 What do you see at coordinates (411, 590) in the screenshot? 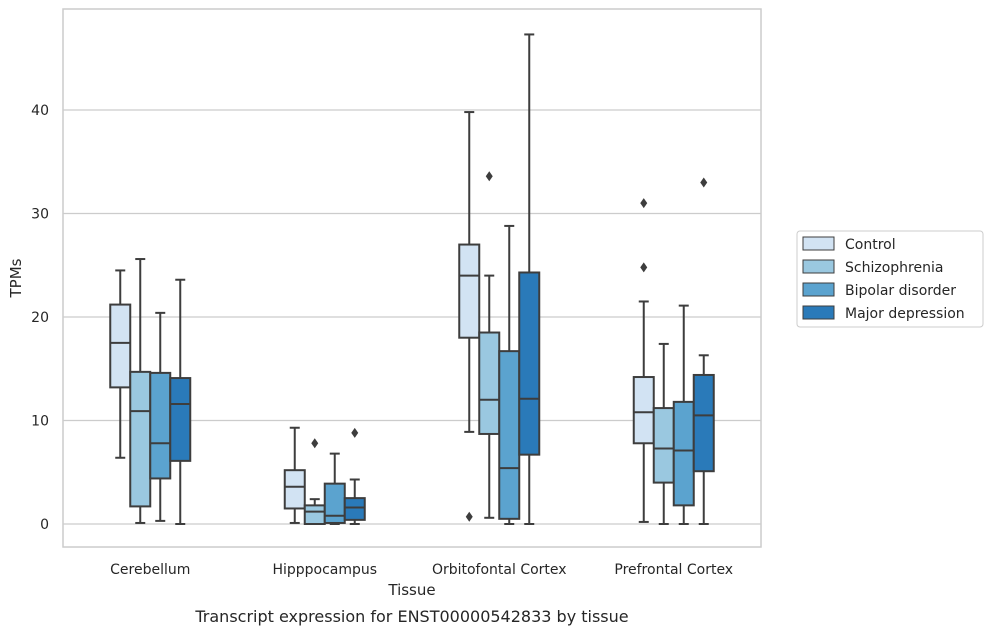
I see `x-axis-title: Tissue` at bounding box center [411, 590].